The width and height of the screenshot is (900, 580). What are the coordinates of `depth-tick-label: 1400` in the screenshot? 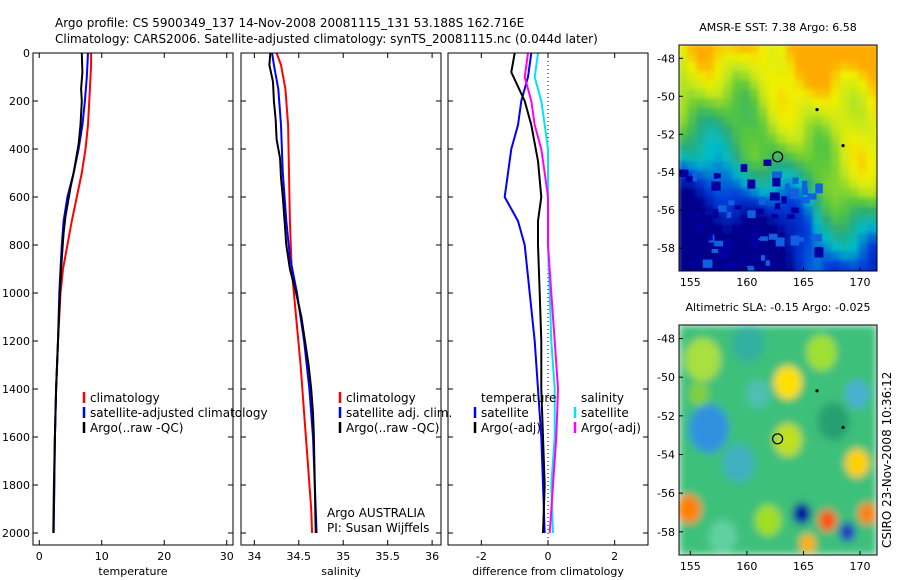 It's located at (16, 389).